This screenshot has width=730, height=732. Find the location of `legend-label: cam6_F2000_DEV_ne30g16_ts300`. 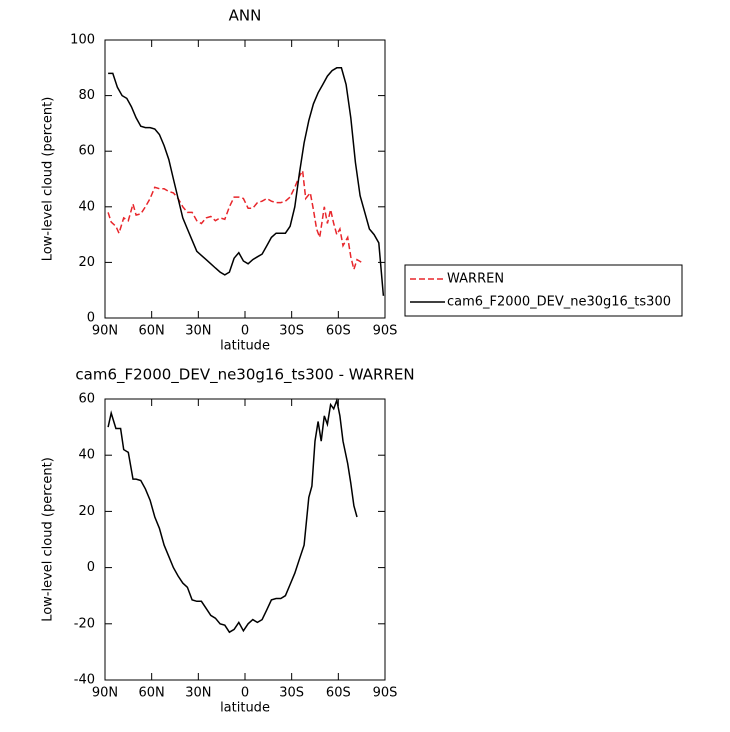

legend-label: cam6_F2000_DEV_ne30g16_ts300 is located at coordinates (559, 302).